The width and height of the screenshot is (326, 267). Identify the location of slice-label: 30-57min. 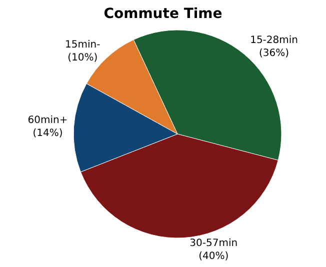
(214, 243).